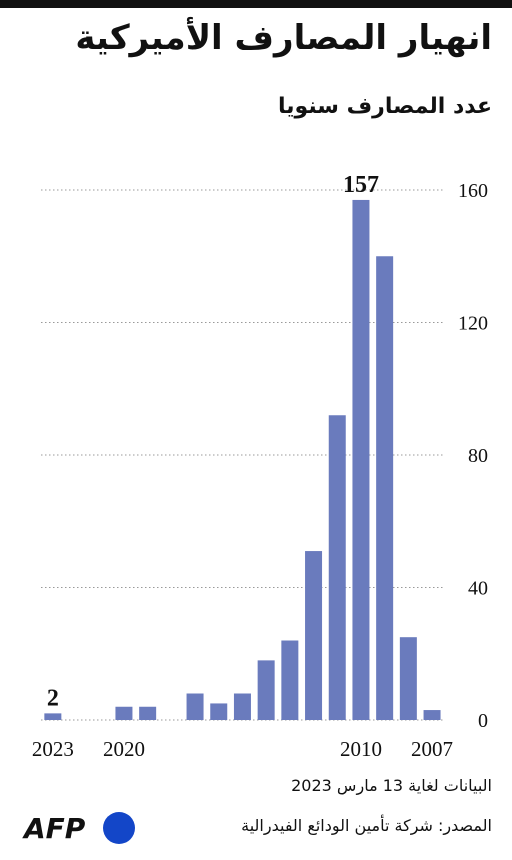  What do you see at coordinates (483, 721) in the screenshot?
I see `y-tick-label: 0` at bounding box center [483, 721].